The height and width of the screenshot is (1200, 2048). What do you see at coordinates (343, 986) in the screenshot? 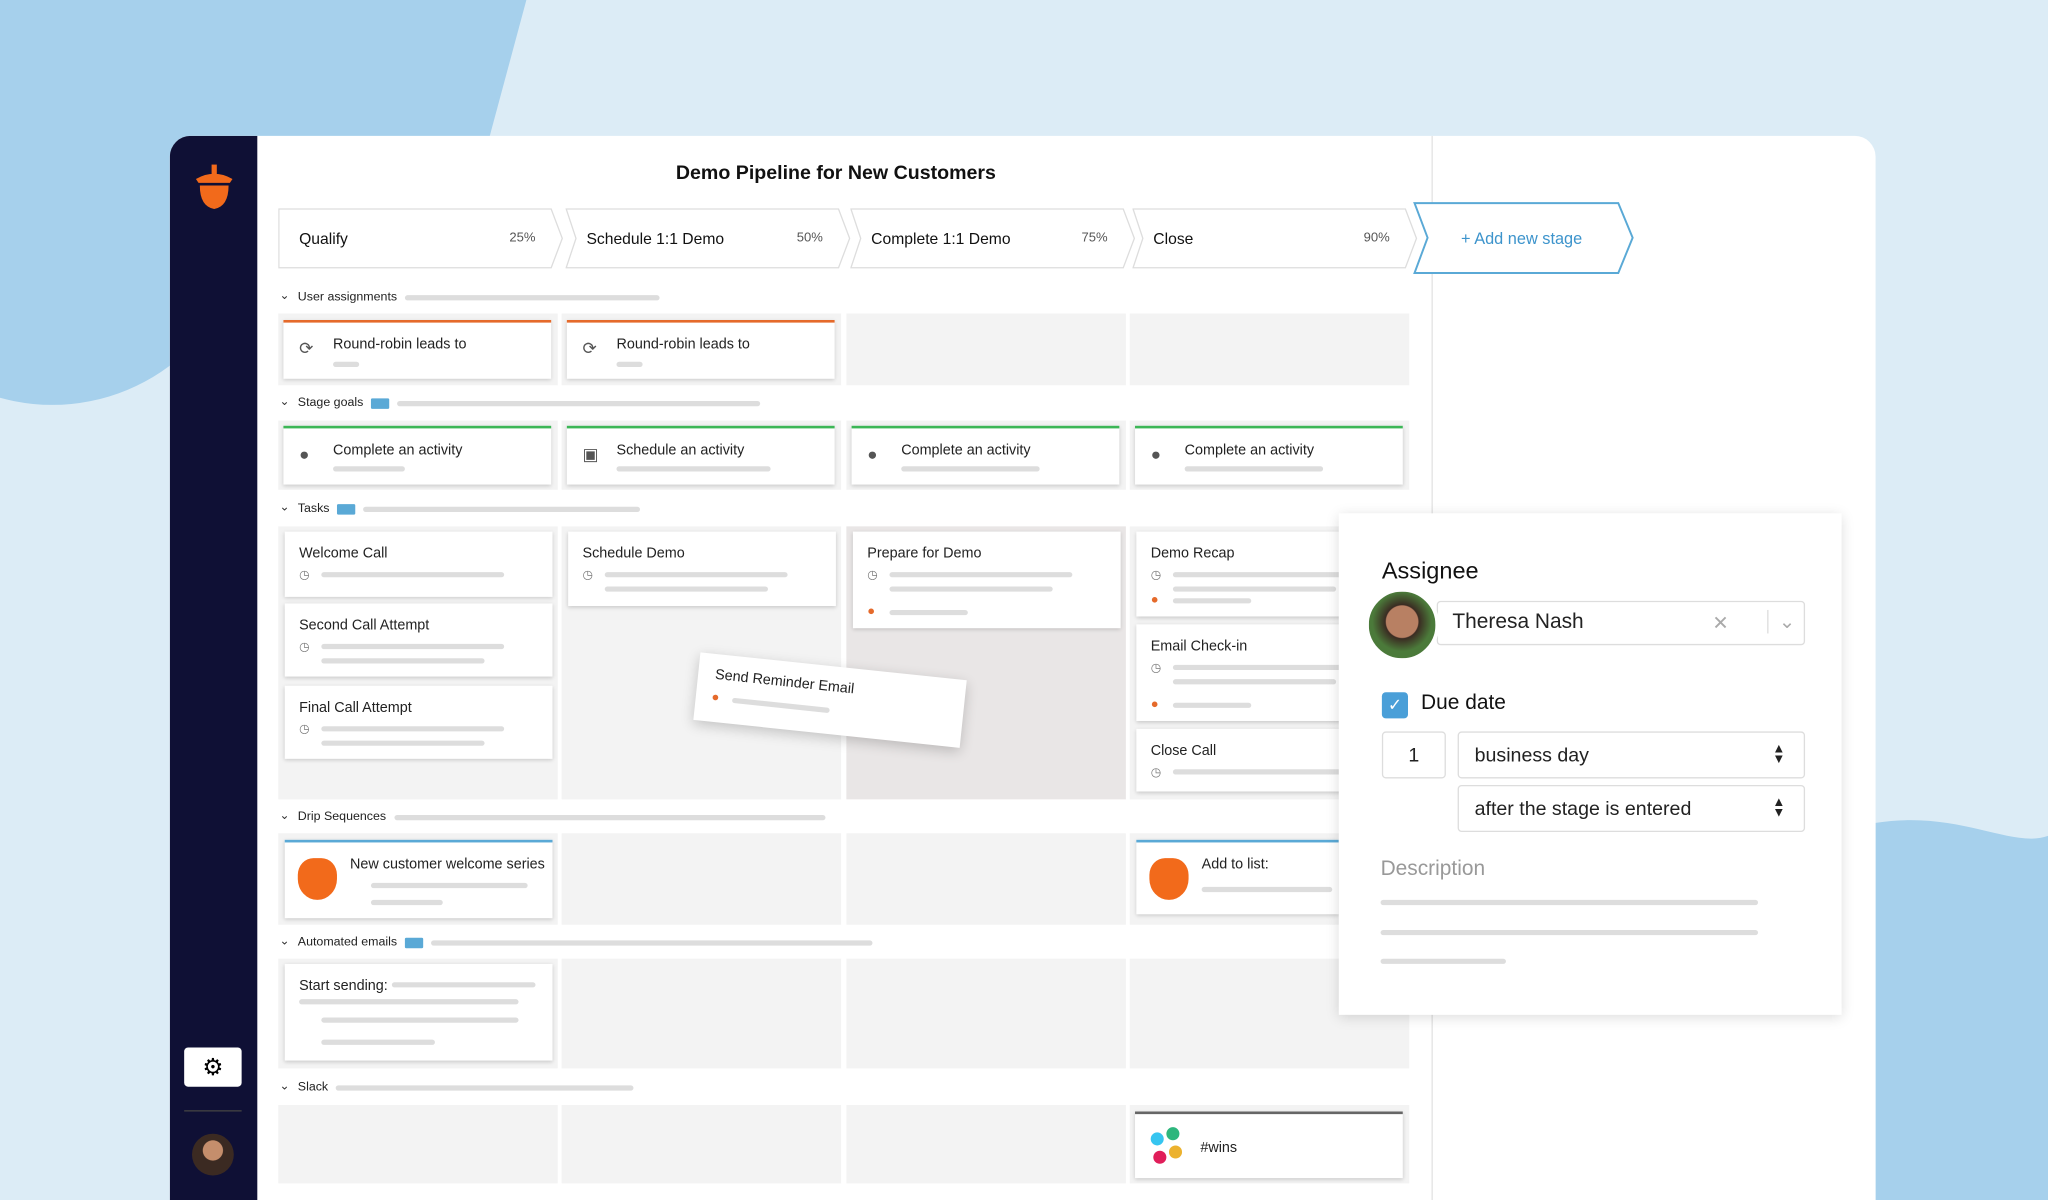
I see `card-title: Start sending:` at bounding box center [343, 986].